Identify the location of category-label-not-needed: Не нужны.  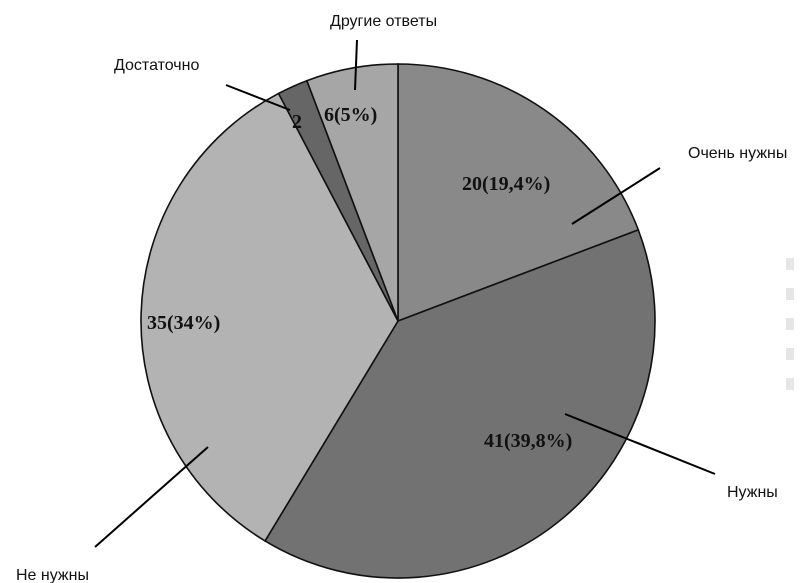
(52, 575).